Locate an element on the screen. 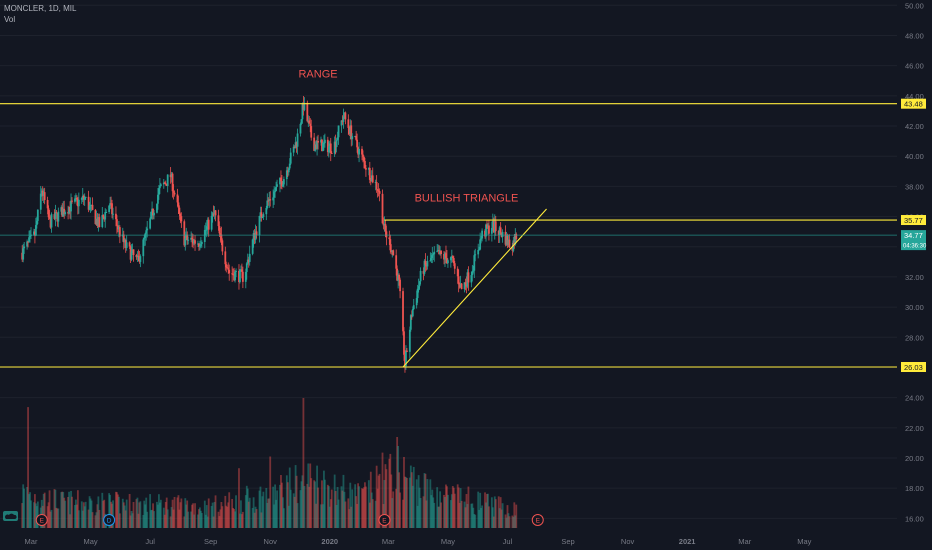 This screenshot has height=550, width=932. x-tick-label: Mar is located at coordinates (388, 541).